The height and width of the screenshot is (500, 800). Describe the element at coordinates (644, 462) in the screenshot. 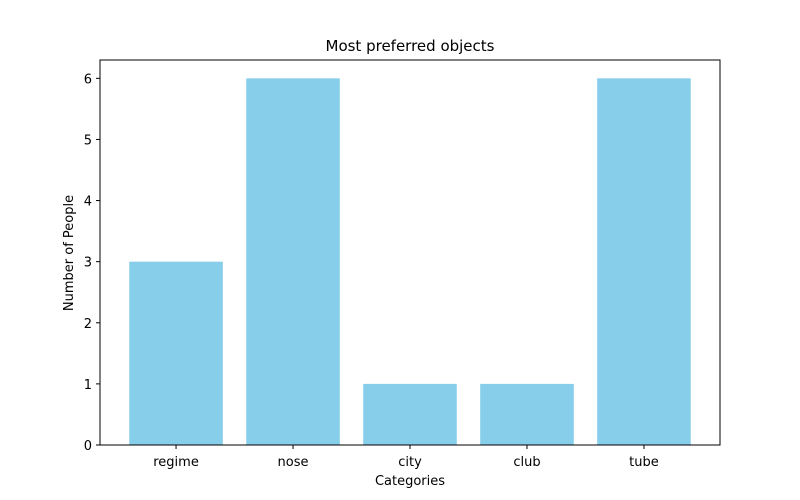

I see `x-tick-label: tube` at that location.